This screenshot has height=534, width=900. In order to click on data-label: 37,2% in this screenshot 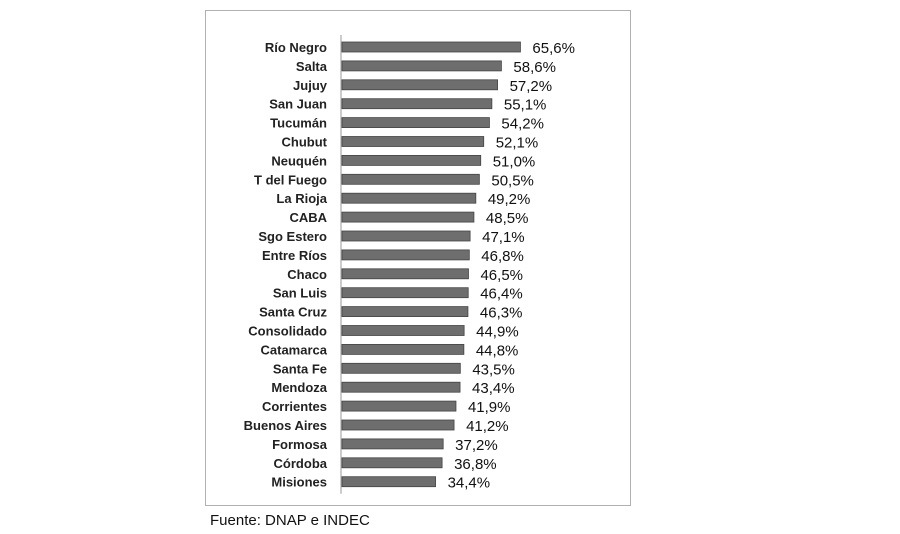, I will do `click(476, 445)`.